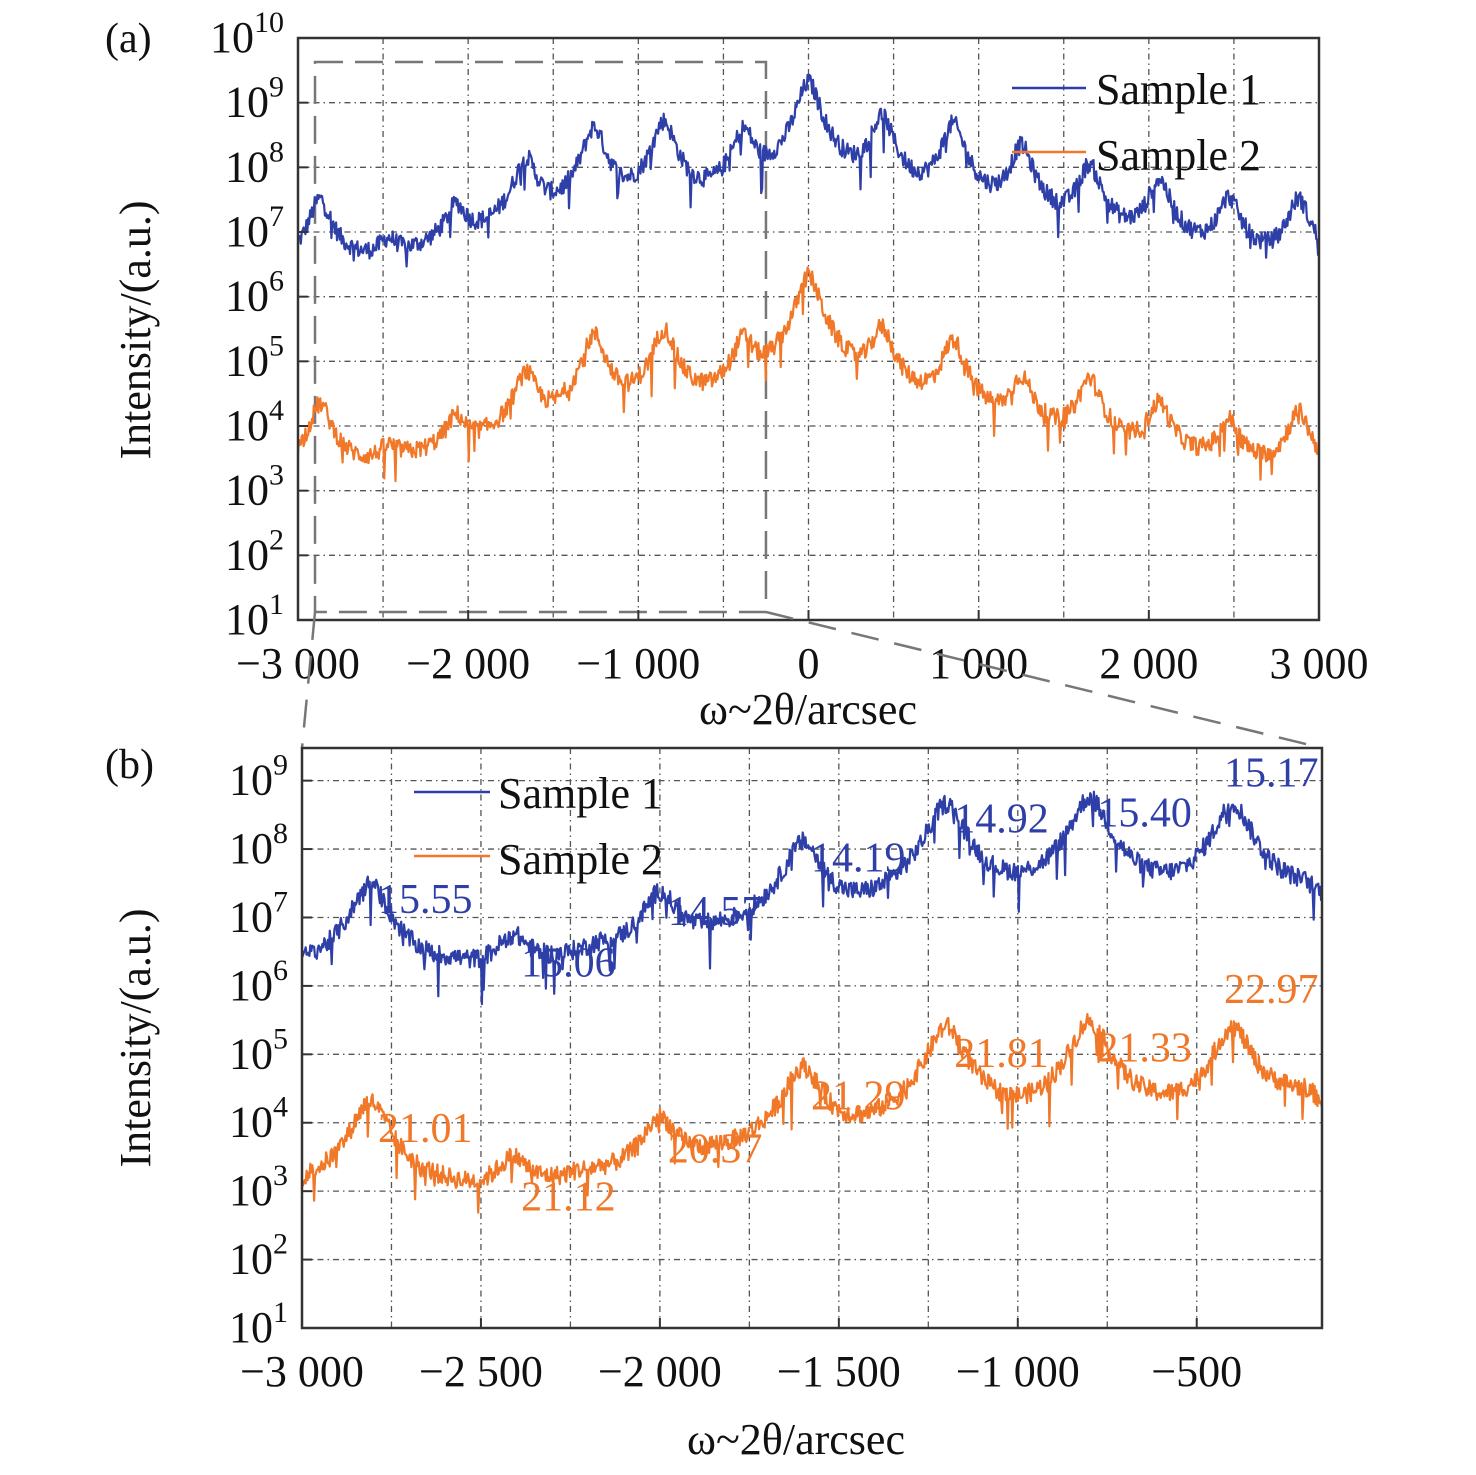 The width and height of the screenshot is (1476, 1475). What do you see at coordinates (538, 826) in the screenshot?
I see `panel-b-legend: Sample 1 Sample 2` at bounding box center [538, 826].